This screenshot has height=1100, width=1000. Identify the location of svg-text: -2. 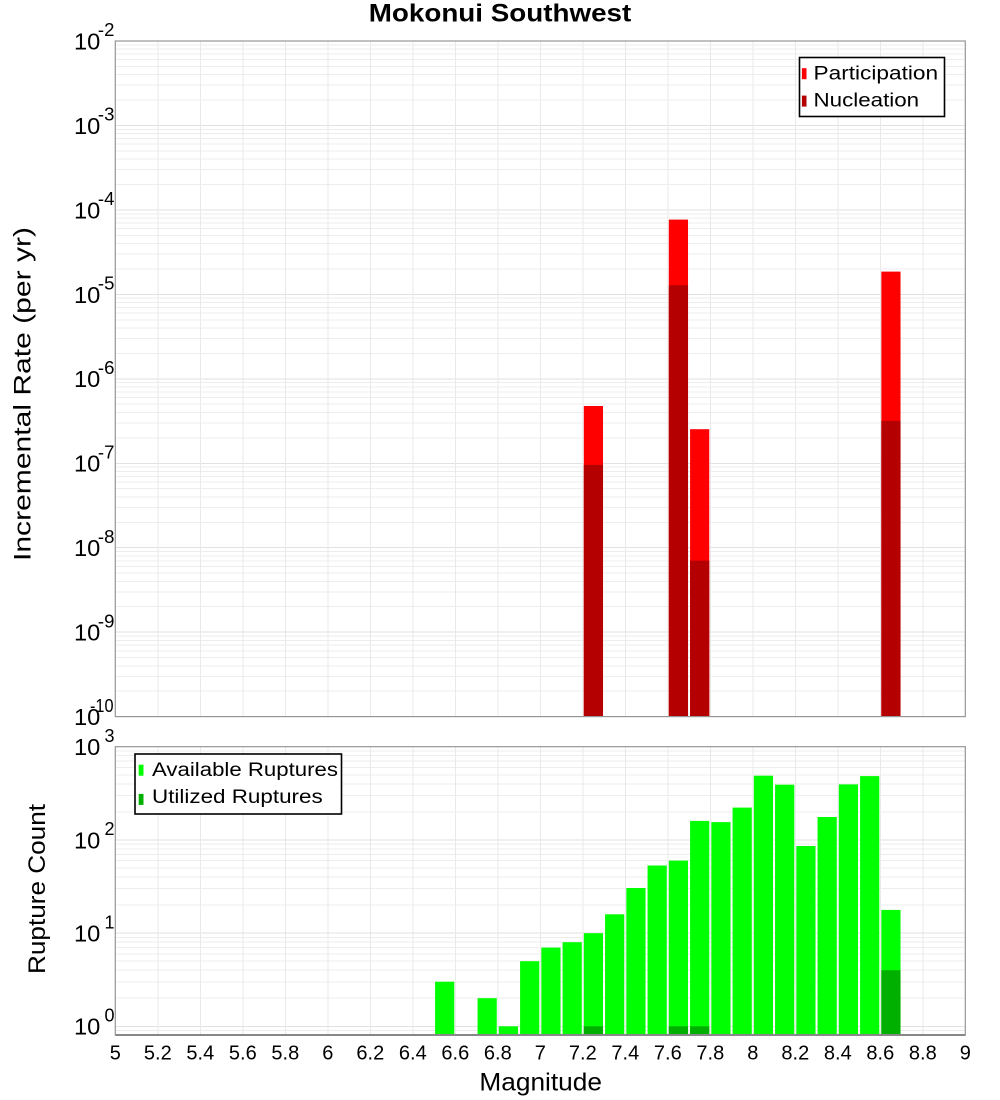
(106, 30).